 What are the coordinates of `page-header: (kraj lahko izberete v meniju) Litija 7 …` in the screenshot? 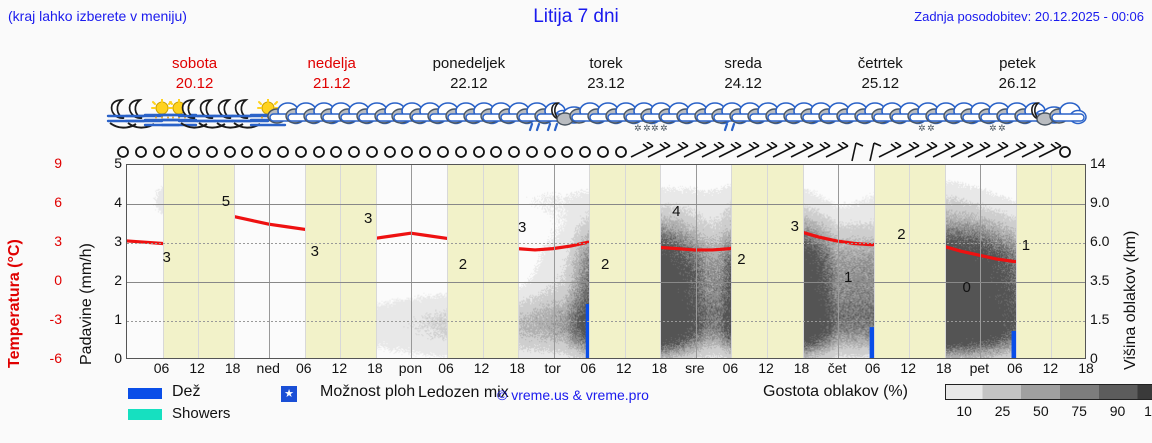 It's located at (576, 18).